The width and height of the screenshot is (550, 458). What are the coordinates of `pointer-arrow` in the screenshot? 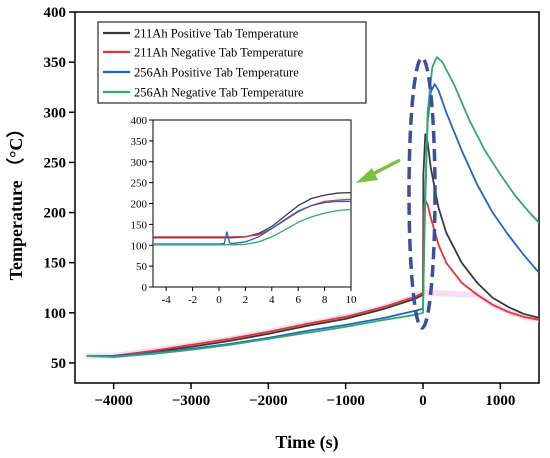 It's located at (378, 170).